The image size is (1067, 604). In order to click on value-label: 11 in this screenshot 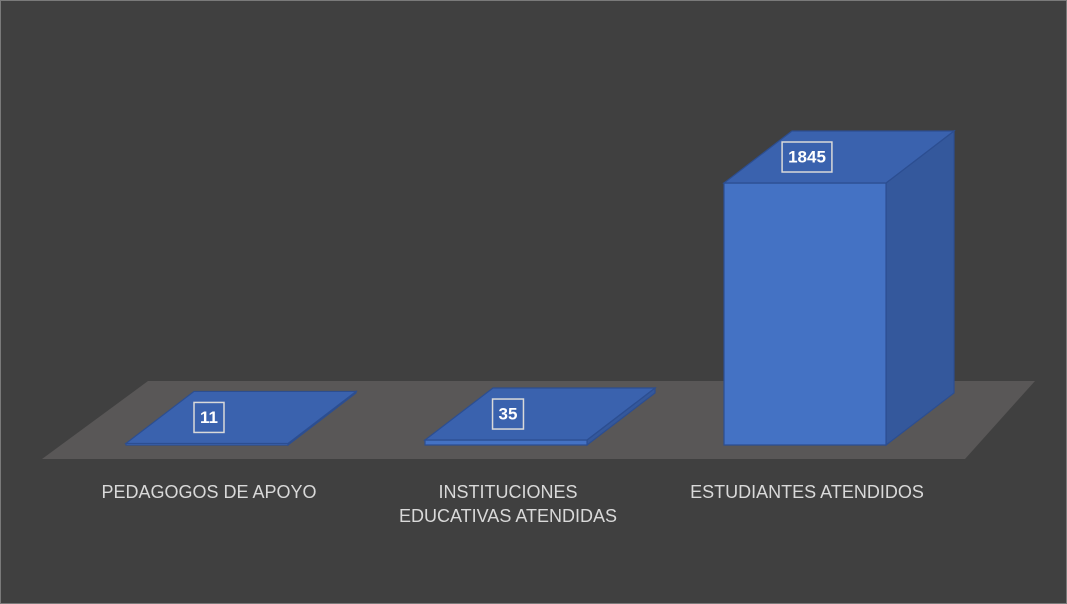, I will do `click(209, 417)`.